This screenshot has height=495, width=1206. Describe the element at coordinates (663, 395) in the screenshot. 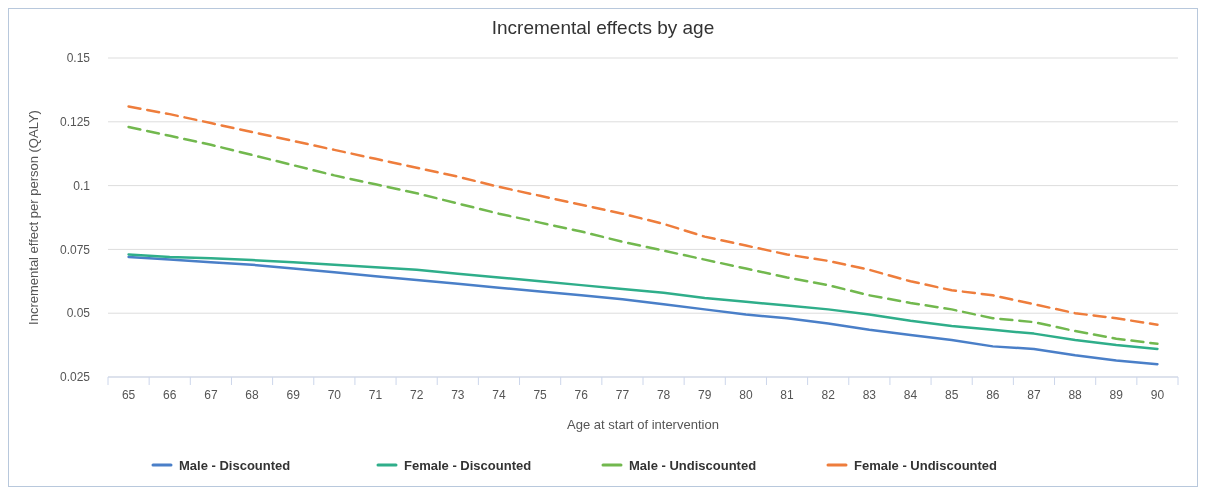

I see `x-tick-label: 78` at that location.